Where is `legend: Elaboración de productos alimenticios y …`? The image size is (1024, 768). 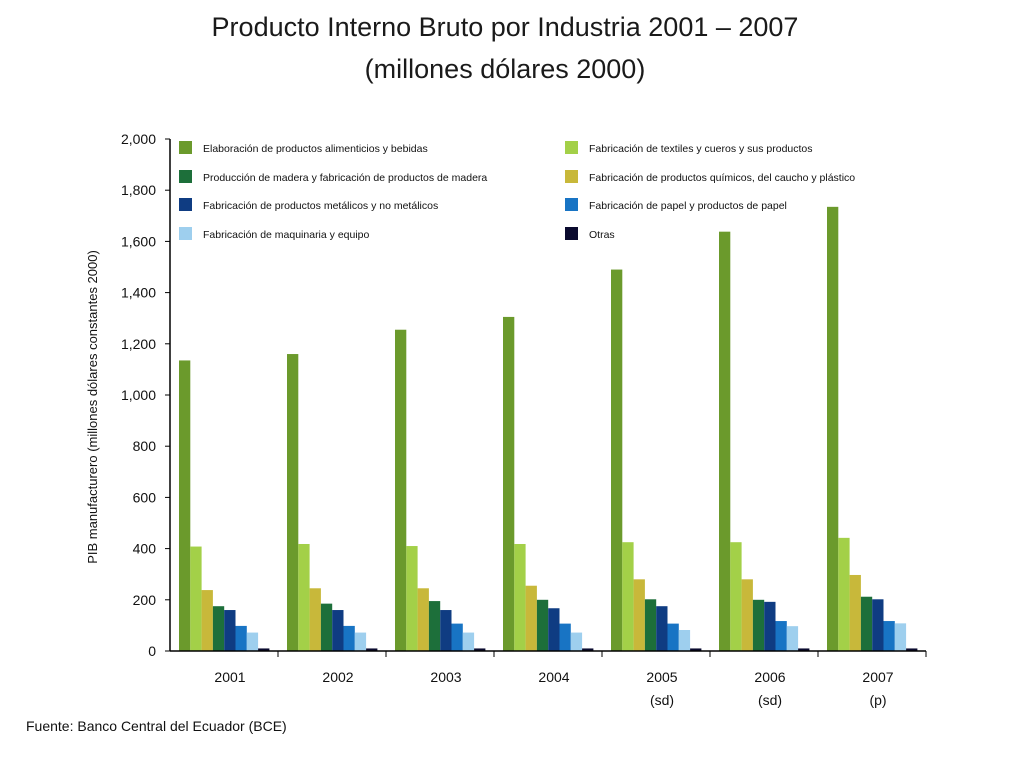 legend: Elaboración de productos alimenticios y … is located at coordinates (517, 191).